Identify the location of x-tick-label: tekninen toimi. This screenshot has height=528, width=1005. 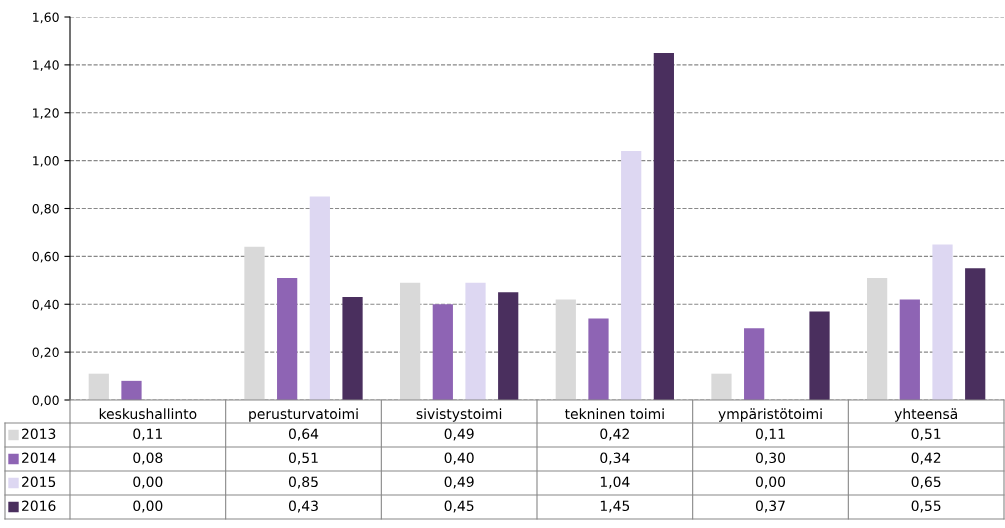
(614, 414).